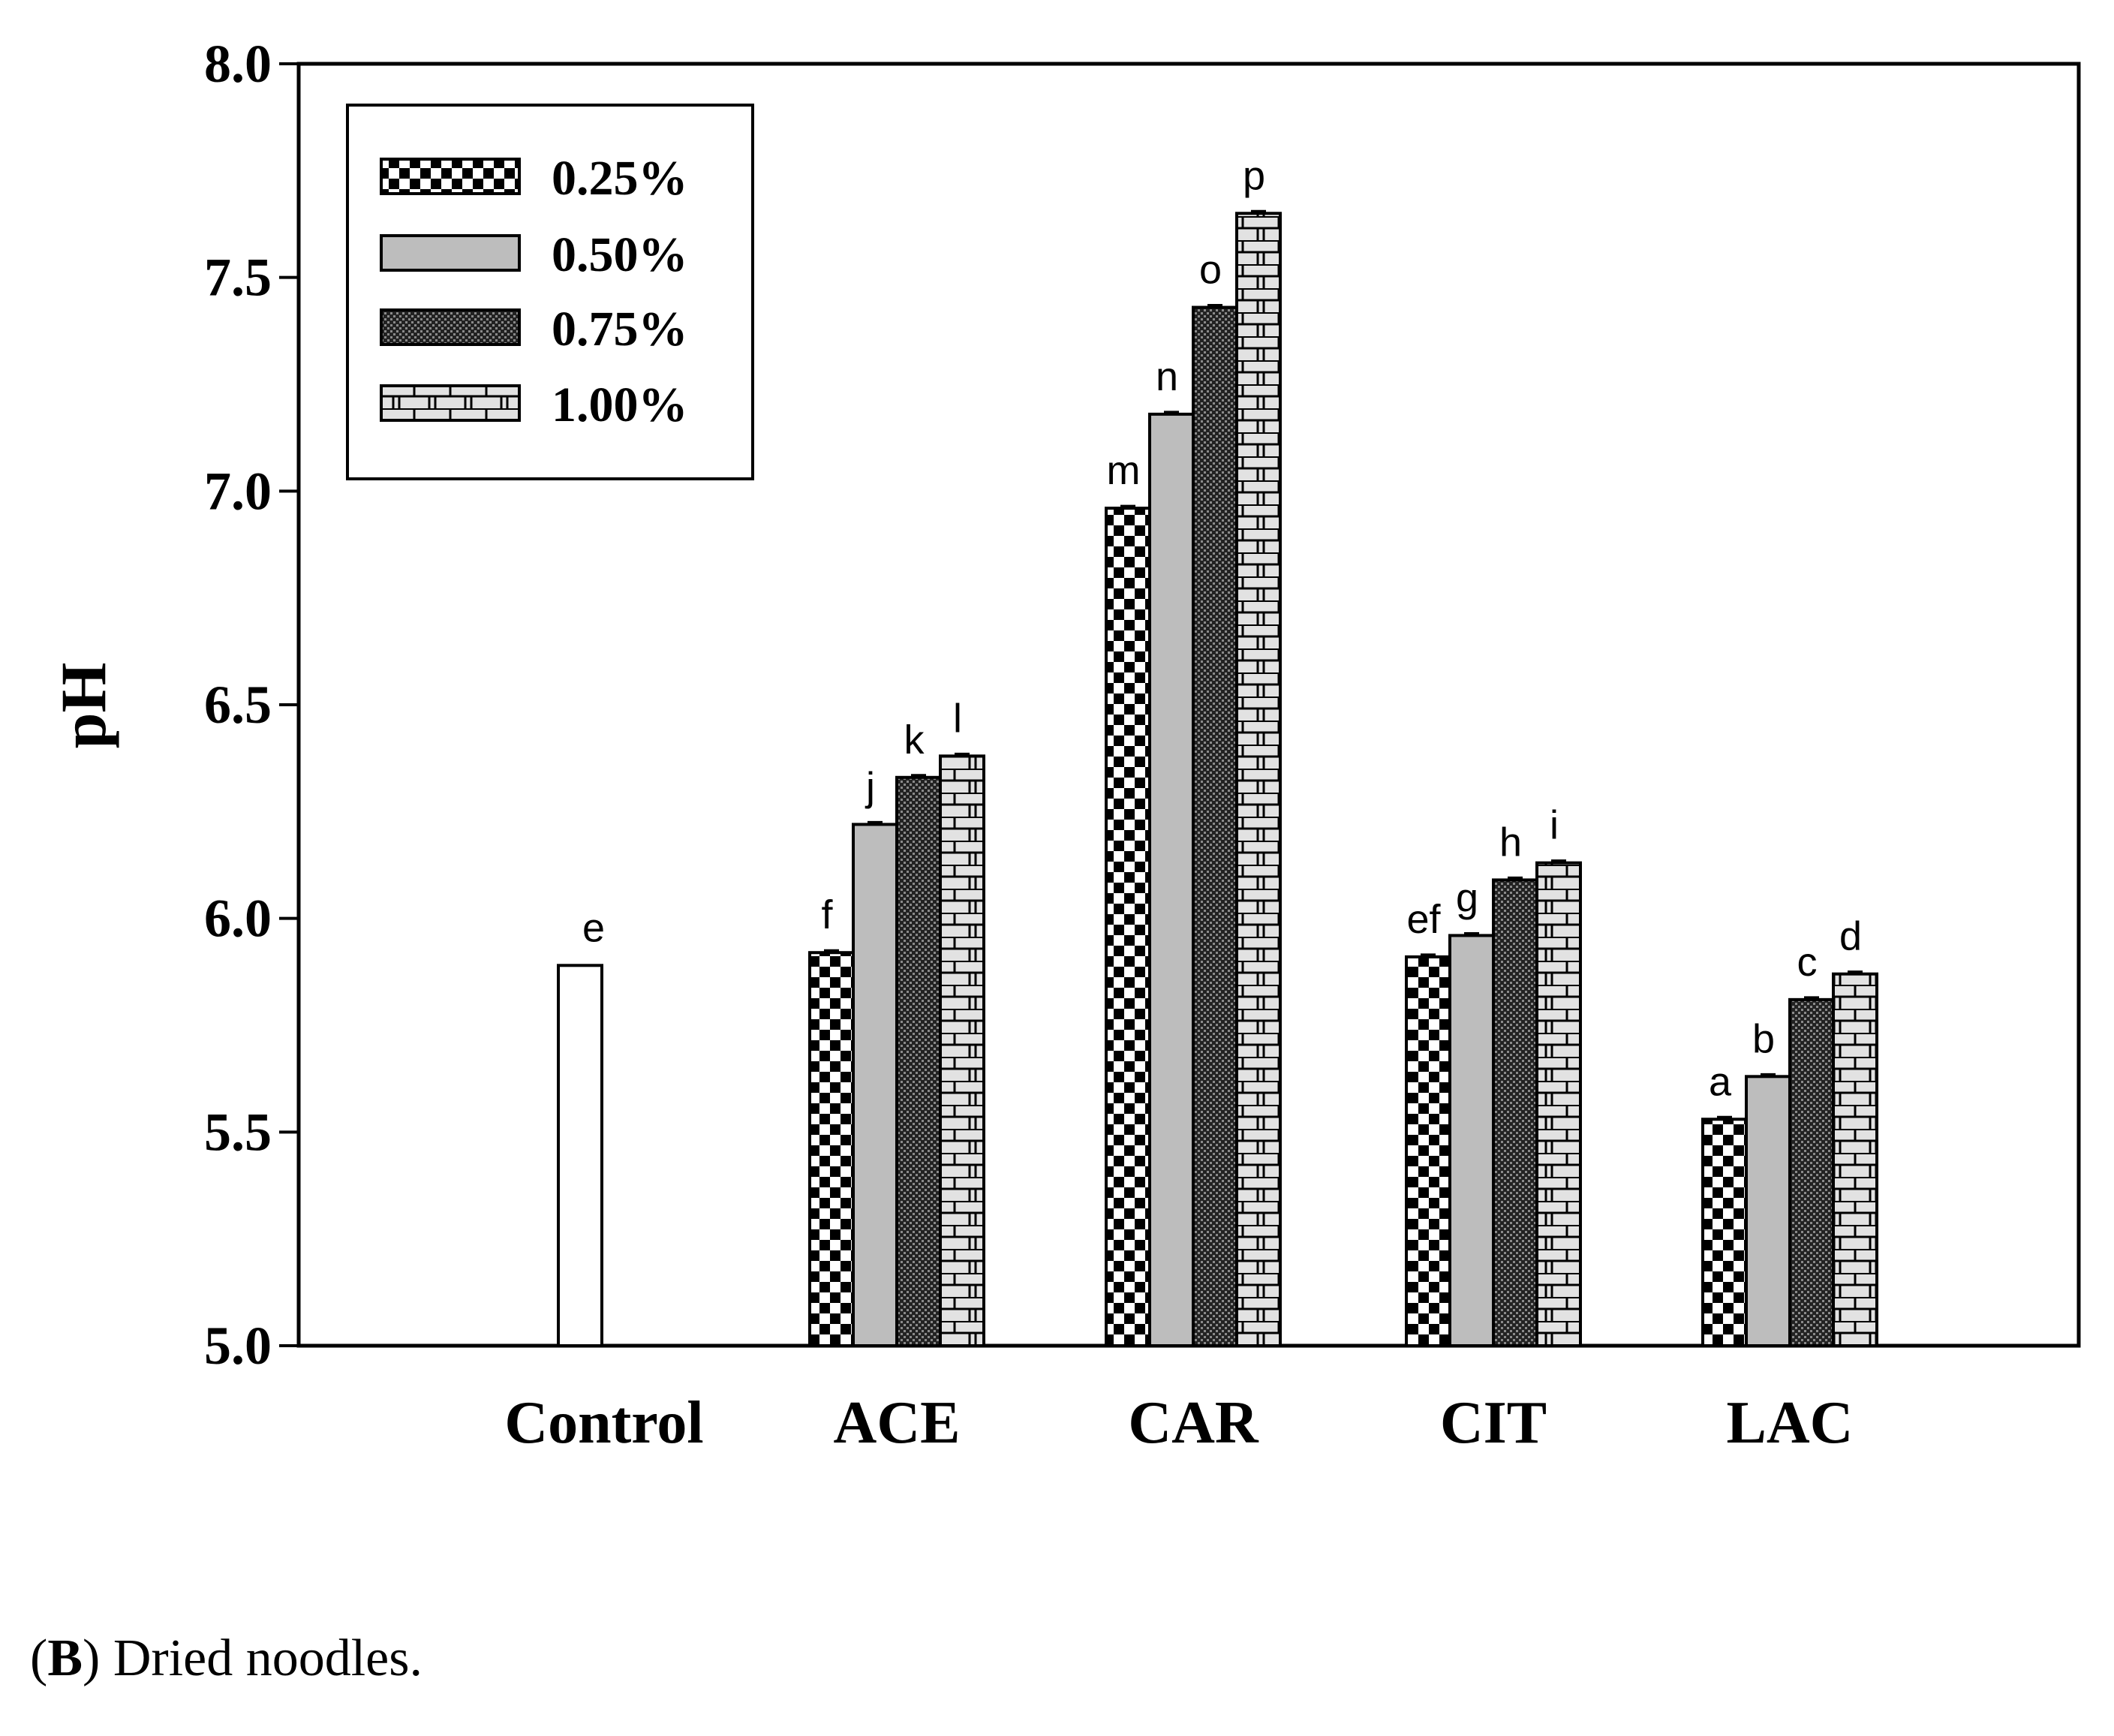  Describe the element at coordinates (238, 1132) in the screenshot. I see `y-tick-label: 5.5` at that location.